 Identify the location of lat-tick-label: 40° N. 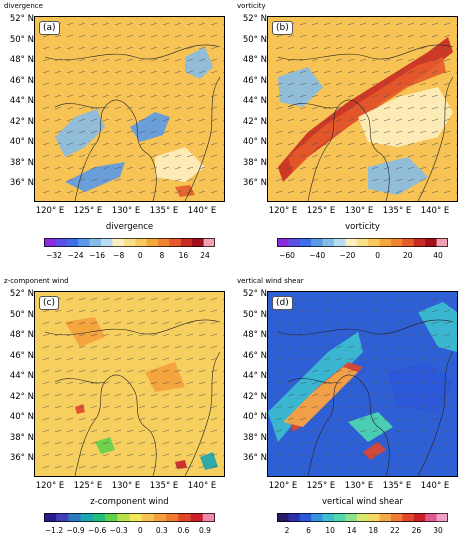
(254, 417).